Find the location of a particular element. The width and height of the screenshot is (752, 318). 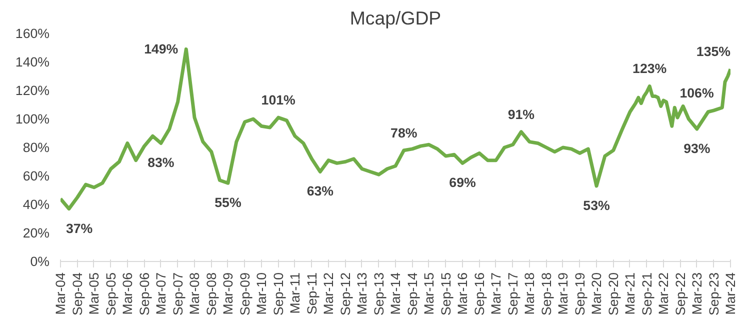

x-tick-label: Sep-15 is located at coordinates (446, 294).